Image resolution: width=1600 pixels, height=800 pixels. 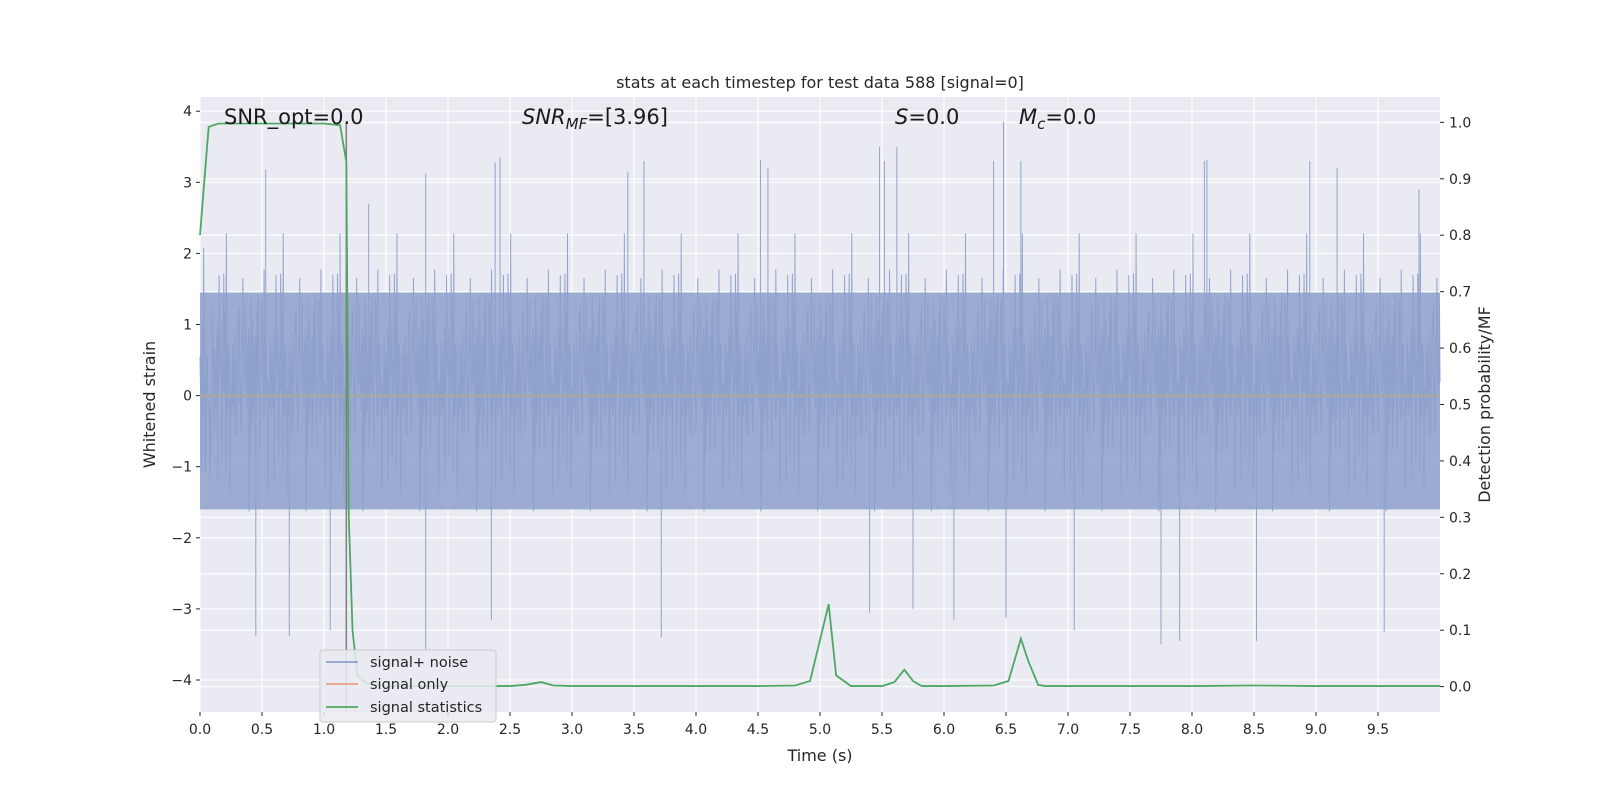 I want to click on x-tick-label: 9.0, so click(x=1316, y=730).